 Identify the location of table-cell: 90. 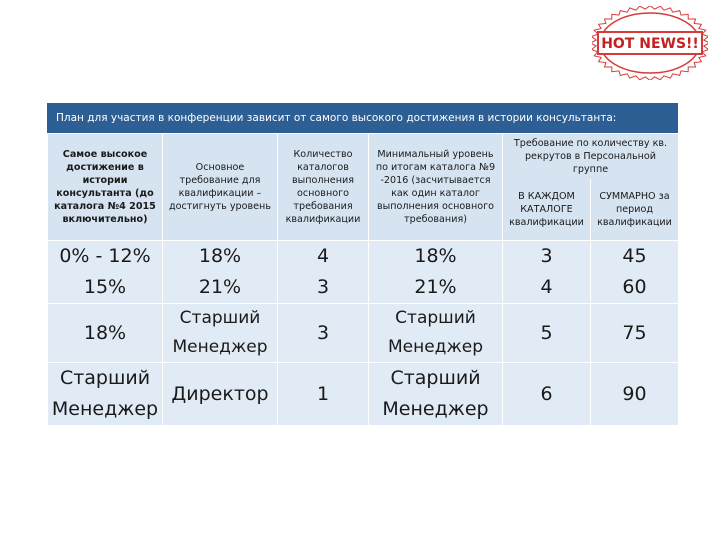
(634, 394).